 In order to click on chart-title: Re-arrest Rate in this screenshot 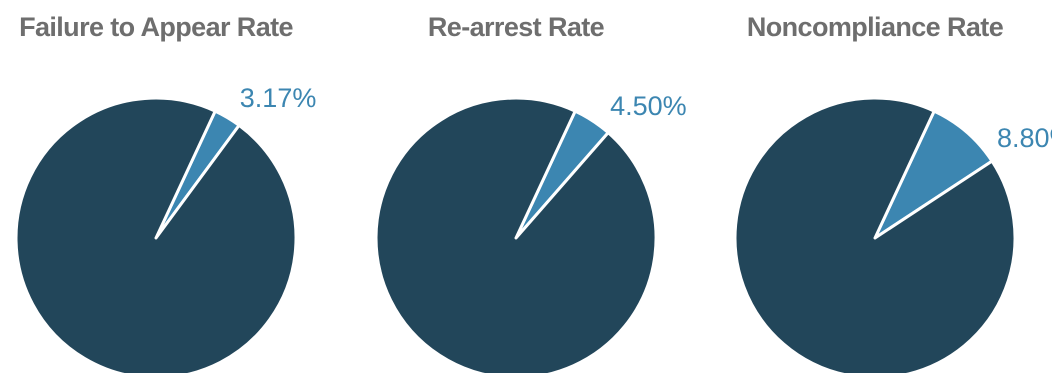, I will do `click(516, 27)`.